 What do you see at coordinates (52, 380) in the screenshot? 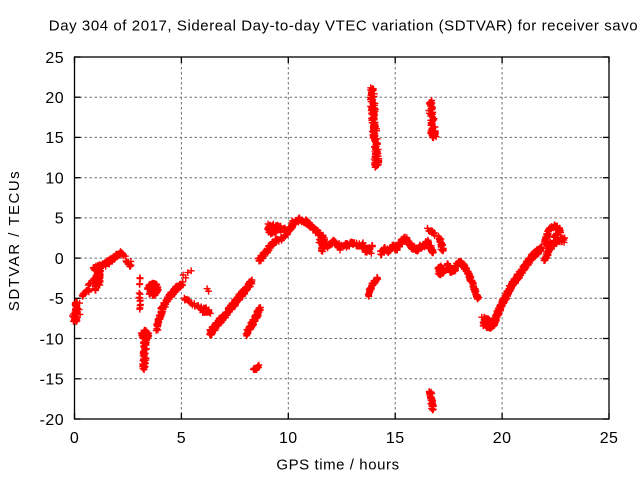
I see `svg-text: -15` at bounding box center [52, 380].